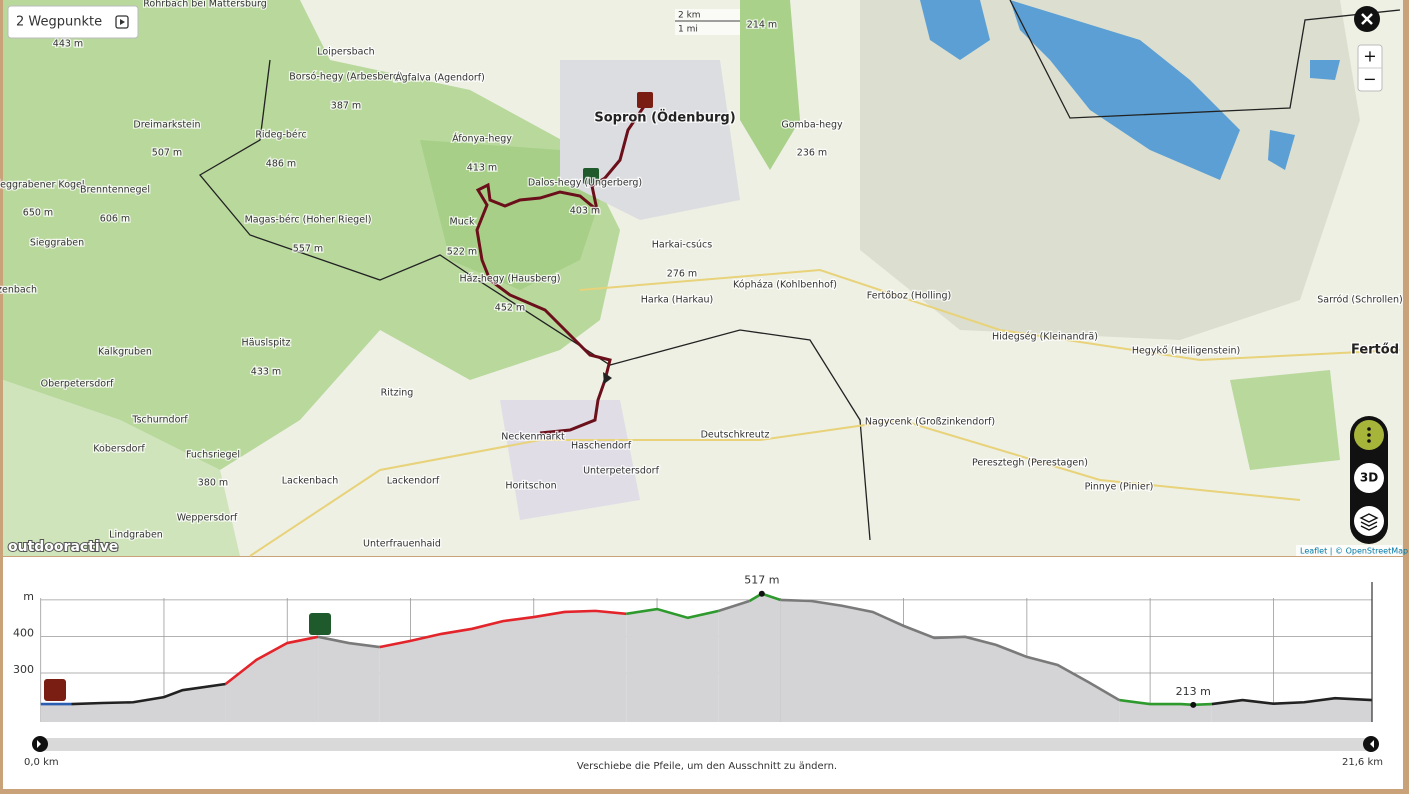 Image resolution: width=1409 pixels, height=794 pixels. What do you see at coordinates (682, 245) in the screenshot?
I see `place-label: Harkai-csúcs` at bounding box center [682, 245].